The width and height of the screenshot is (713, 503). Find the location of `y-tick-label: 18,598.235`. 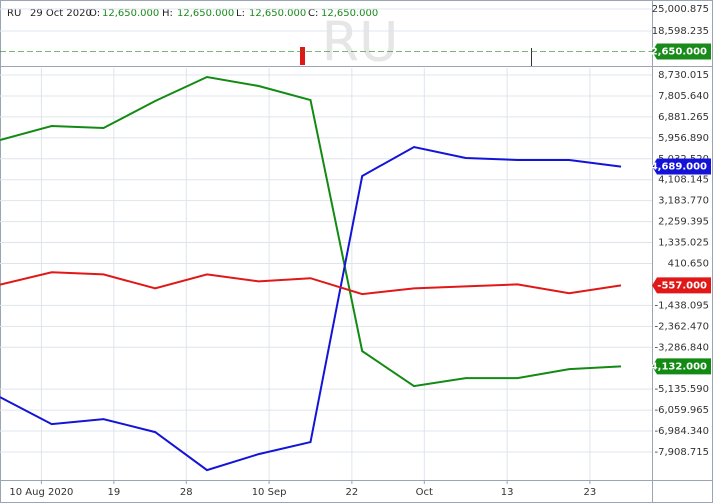

y-tick-label: 18,598.235 is located at coordinates (680, 31).